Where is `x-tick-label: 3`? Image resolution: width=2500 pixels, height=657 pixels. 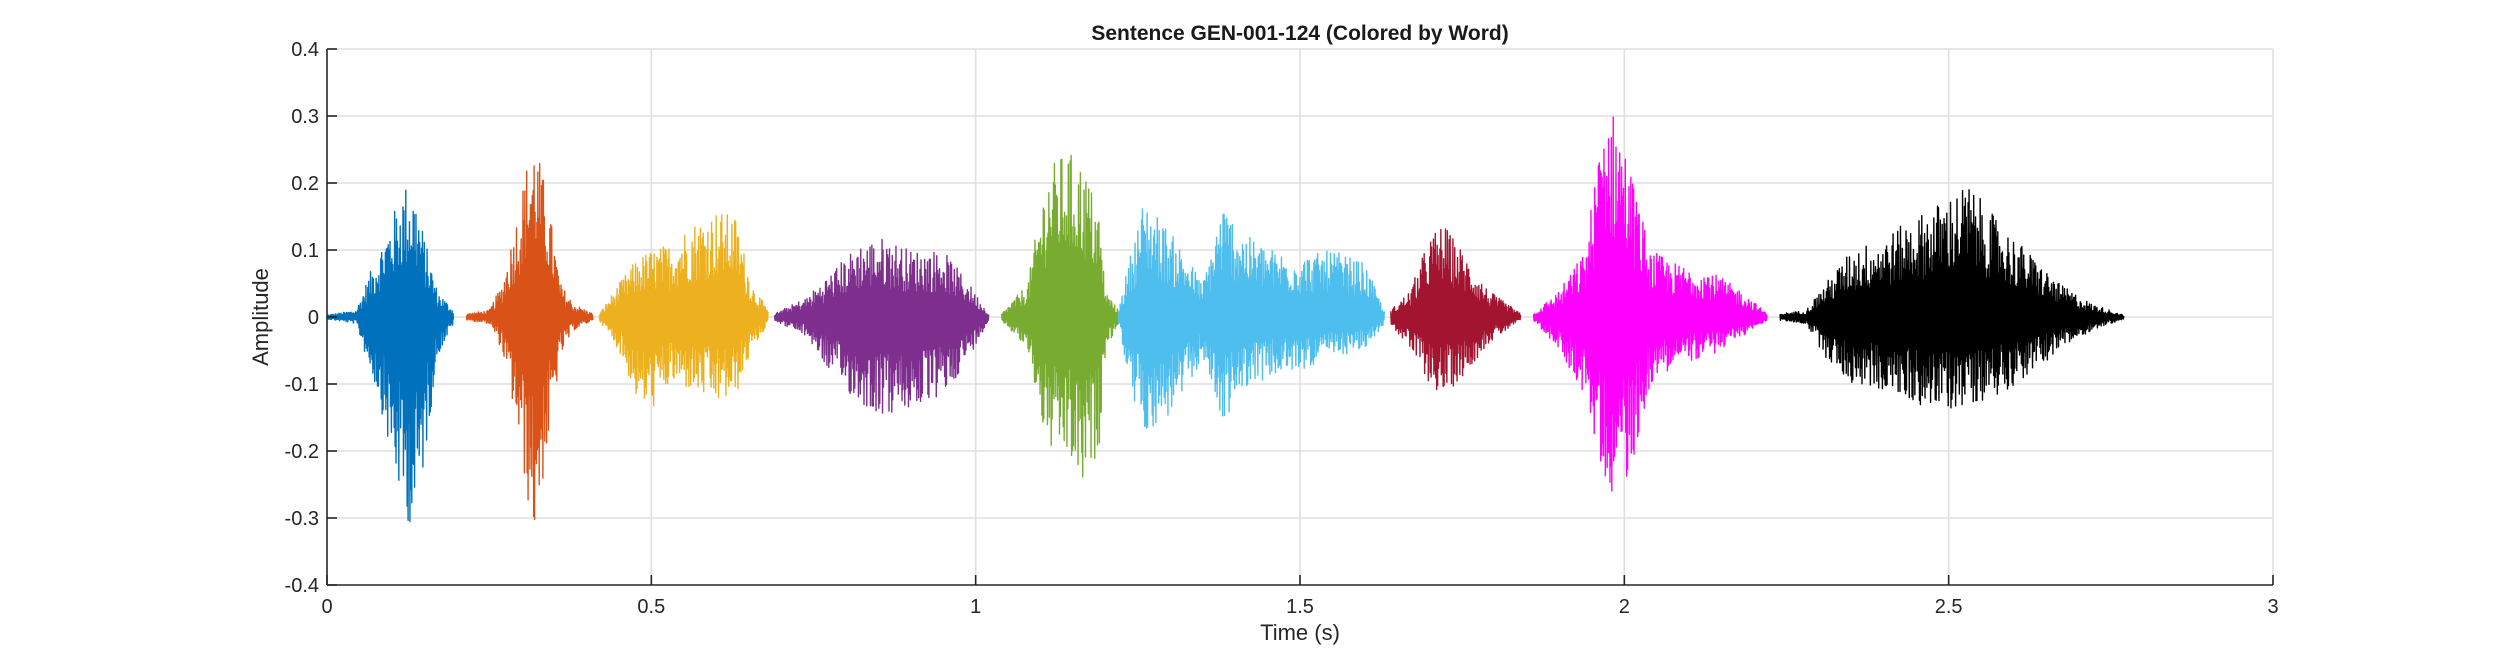
x-tick-label: 3 is located at coordinates (2272, 607).